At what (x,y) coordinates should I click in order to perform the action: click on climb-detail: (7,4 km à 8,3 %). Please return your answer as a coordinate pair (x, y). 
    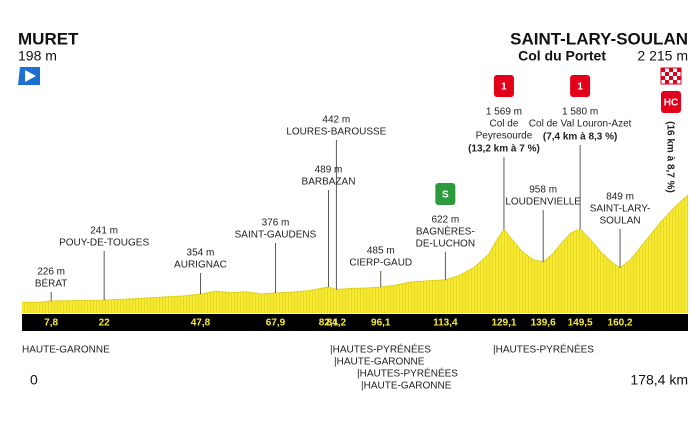
    Looking at the image, I should click on (580, 137).